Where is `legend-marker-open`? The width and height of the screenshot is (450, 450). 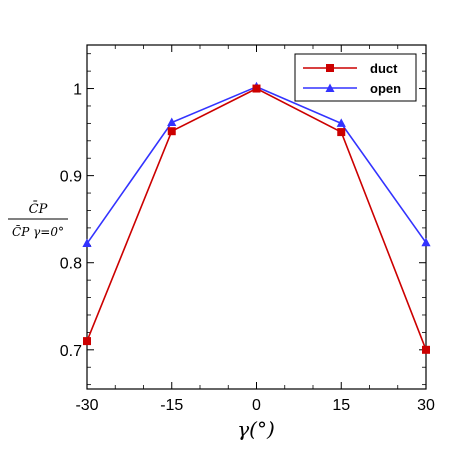
legend-marker-open is located at coordinates (330, 87).